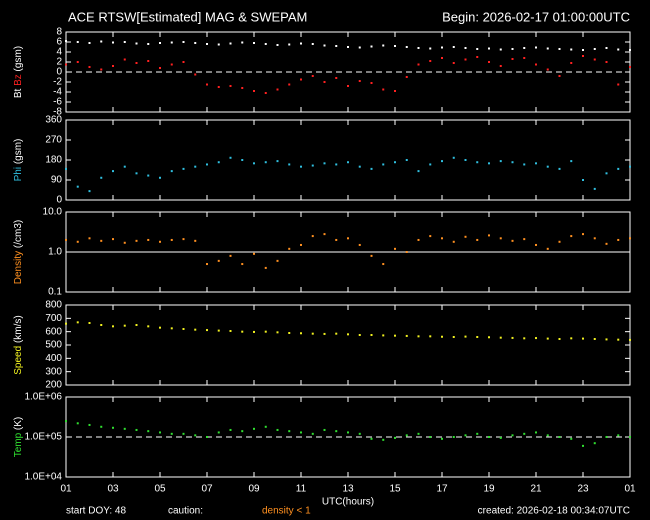 The image size is (650, 520). What do you see at coordinates (57, 102) in the screenshot?
I see `y-tick-label: -6` at bounding box center [57, 102].